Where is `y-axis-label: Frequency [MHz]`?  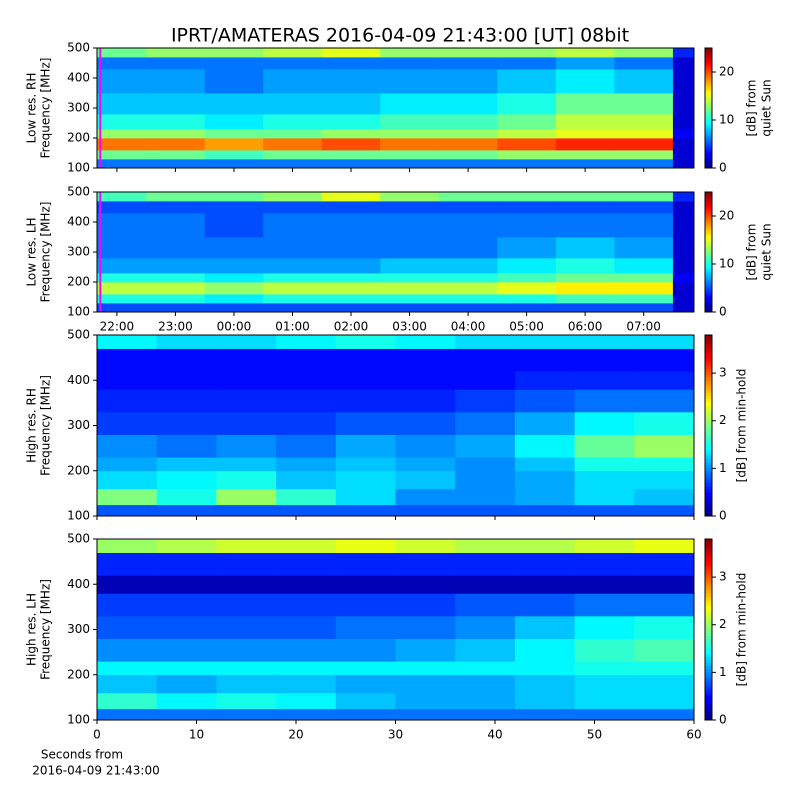 y-axis-label: Frequency [MHz] is located at coordinates (46, 252).